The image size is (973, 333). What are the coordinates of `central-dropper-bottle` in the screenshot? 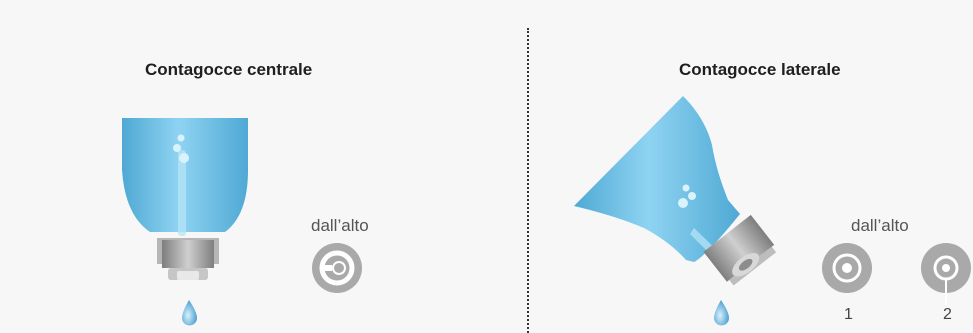 It's located at (185, 199).